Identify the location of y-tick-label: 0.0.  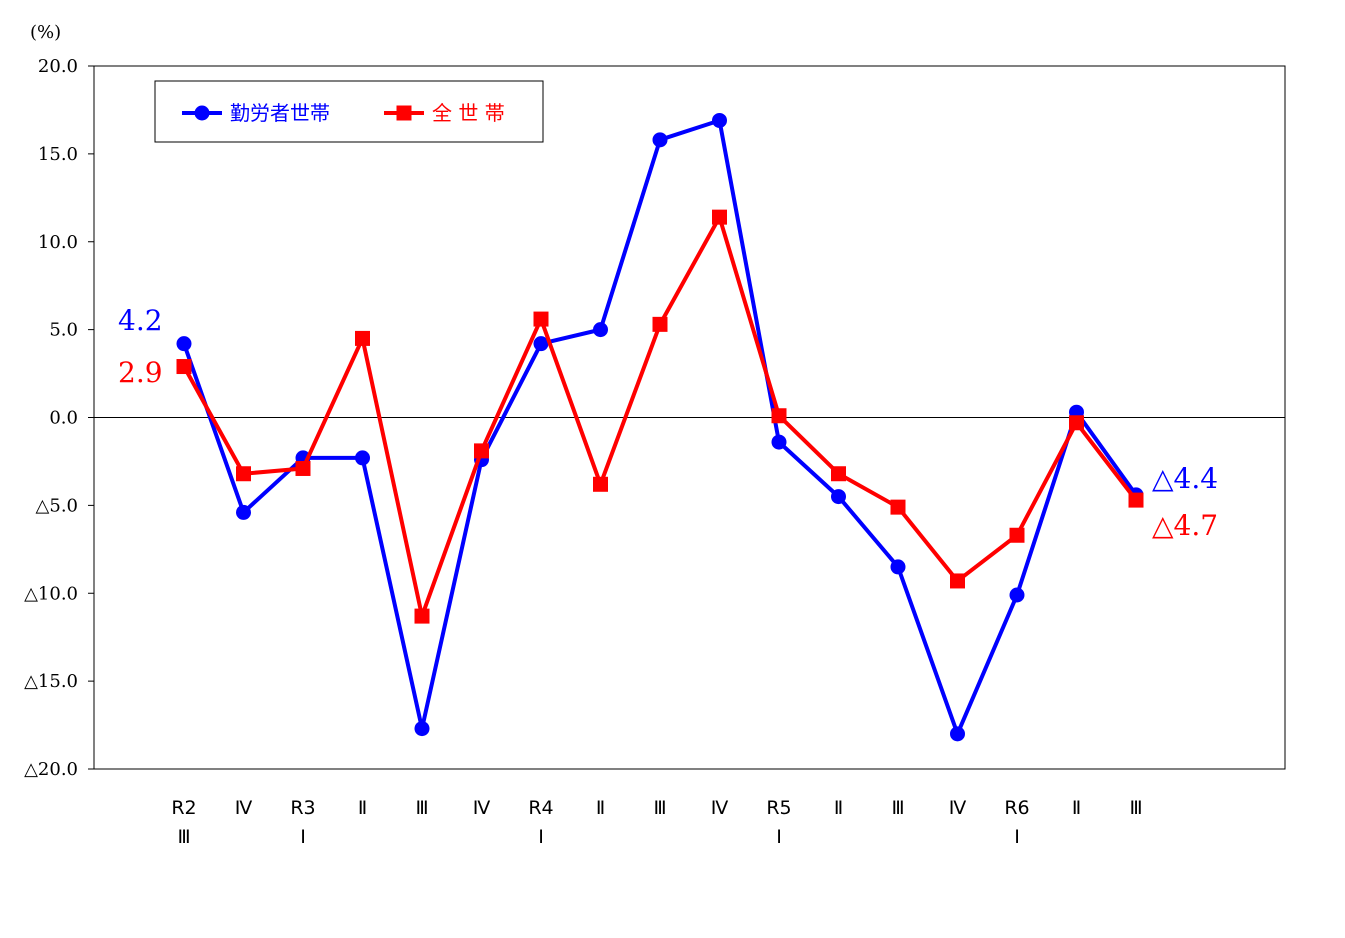
(63, 418).